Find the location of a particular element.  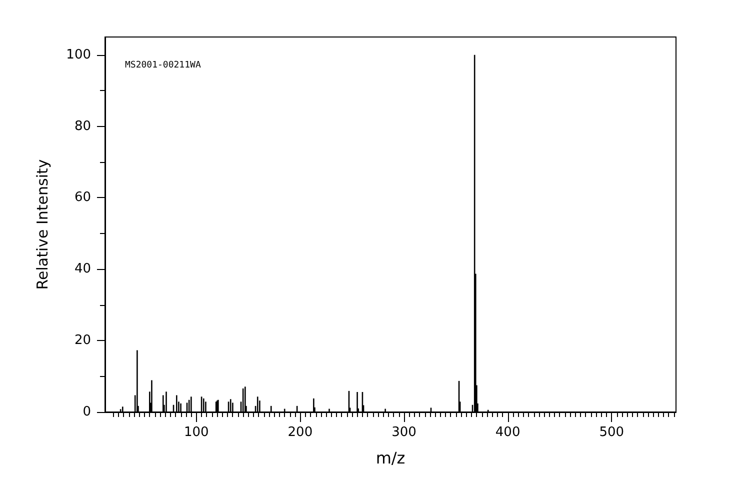

x-tick-label: 200 is located at coordinates (300, 432).